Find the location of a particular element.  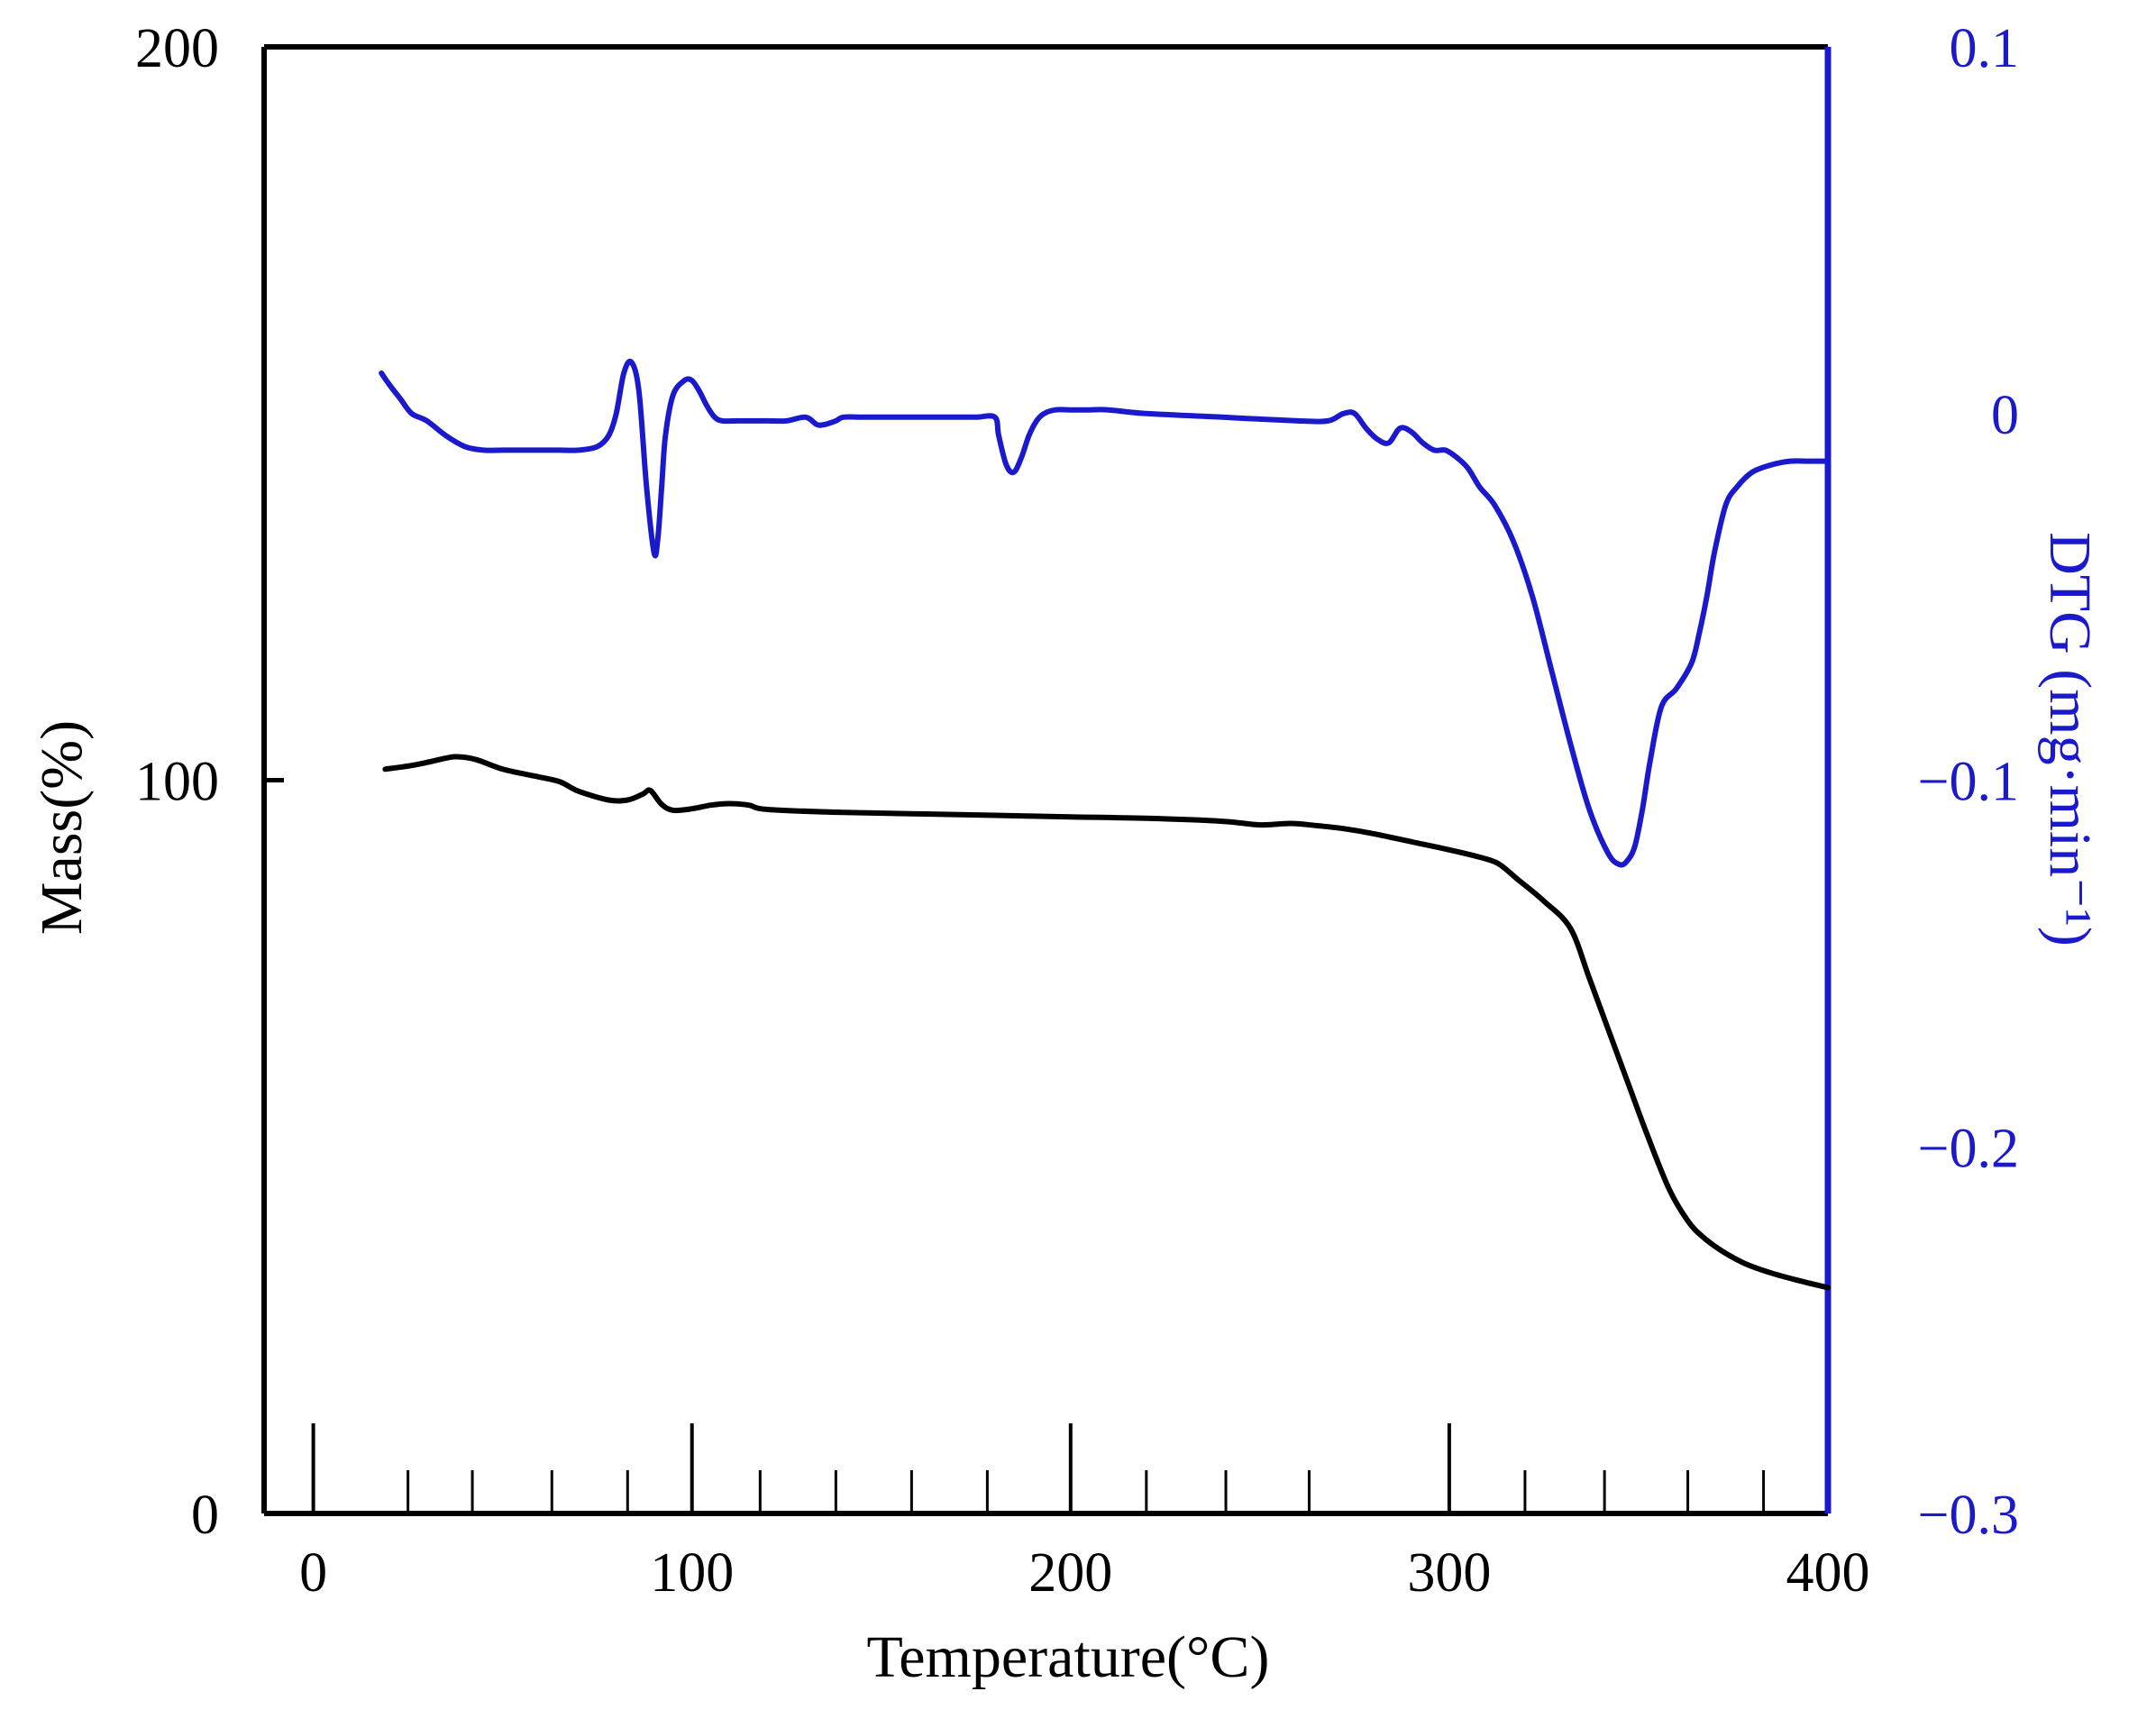

right-y-tick-label: −0.1 is located at coordinates (1968, 782).